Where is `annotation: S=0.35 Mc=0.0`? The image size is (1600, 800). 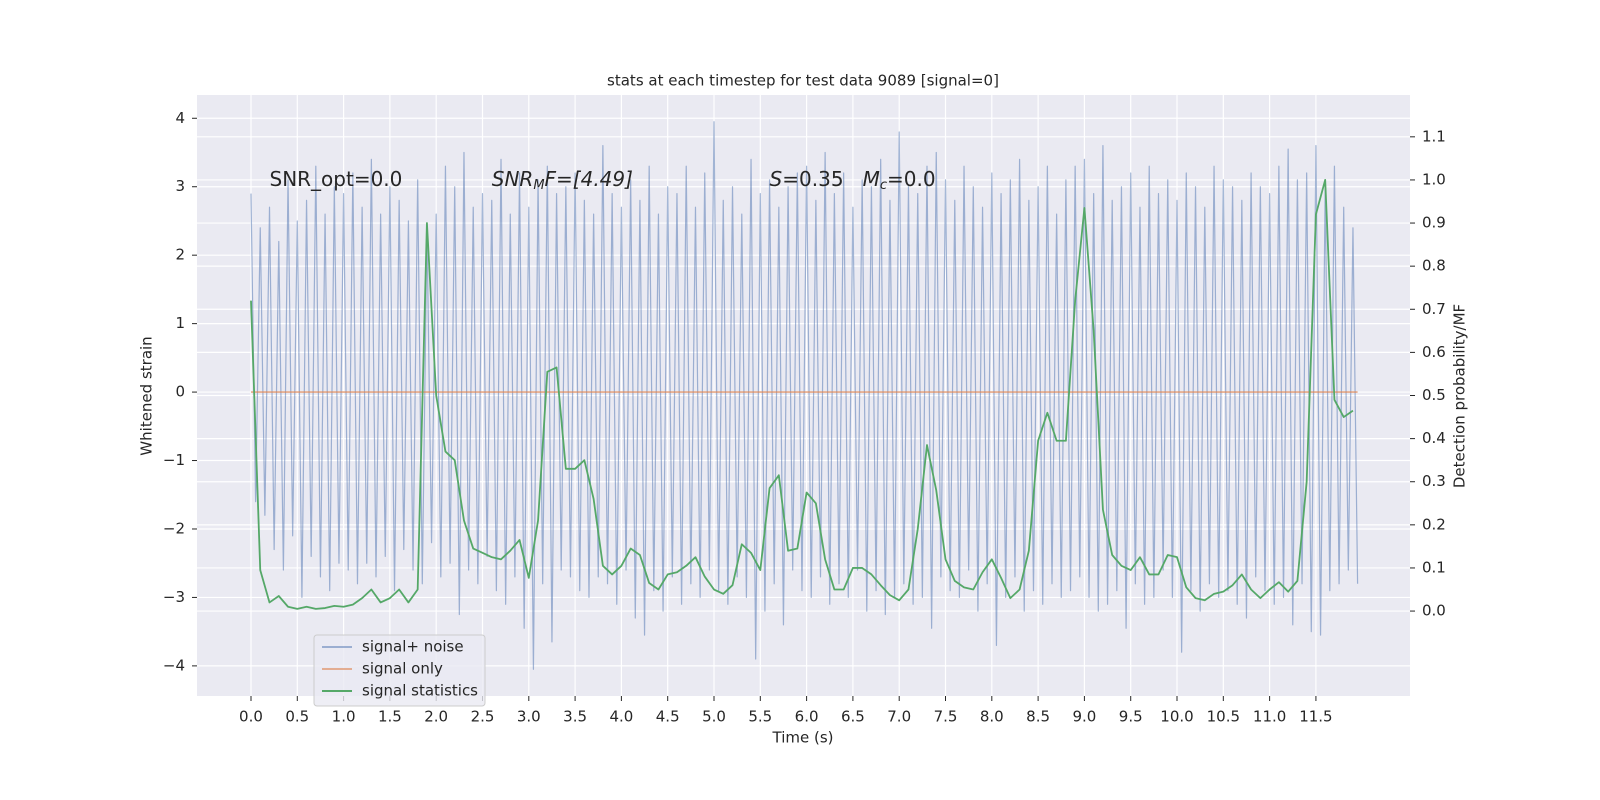
annotation: S=0.35 Mc=0.0 is located at coordinates (853, 179).